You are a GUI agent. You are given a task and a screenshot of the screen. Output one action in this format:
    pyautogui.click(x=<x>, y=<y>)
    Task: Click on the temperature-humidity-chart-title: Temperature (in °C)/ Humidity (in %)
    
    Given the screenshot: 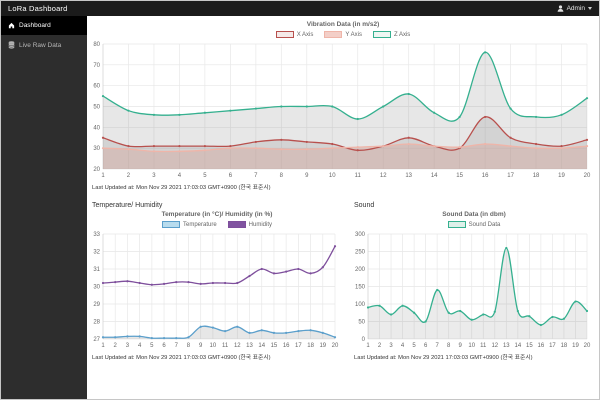 What is the action you would take?
    pyautogui.click(x=217, y=214)
    